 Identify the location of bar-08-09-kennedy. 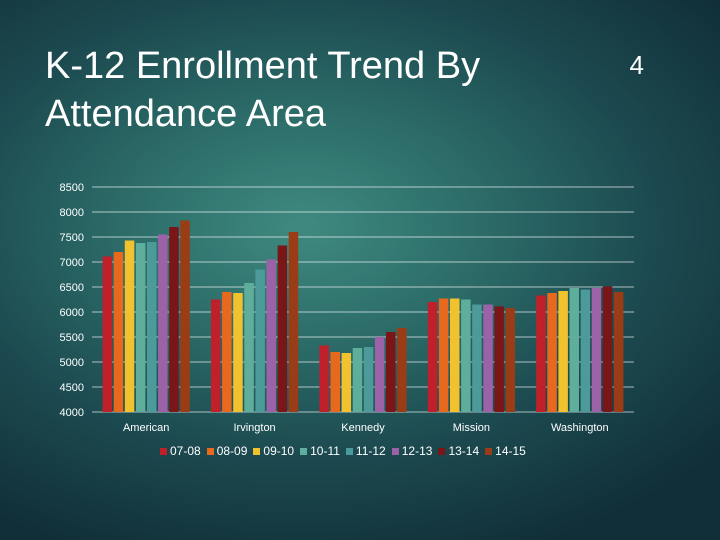
(335, 382).